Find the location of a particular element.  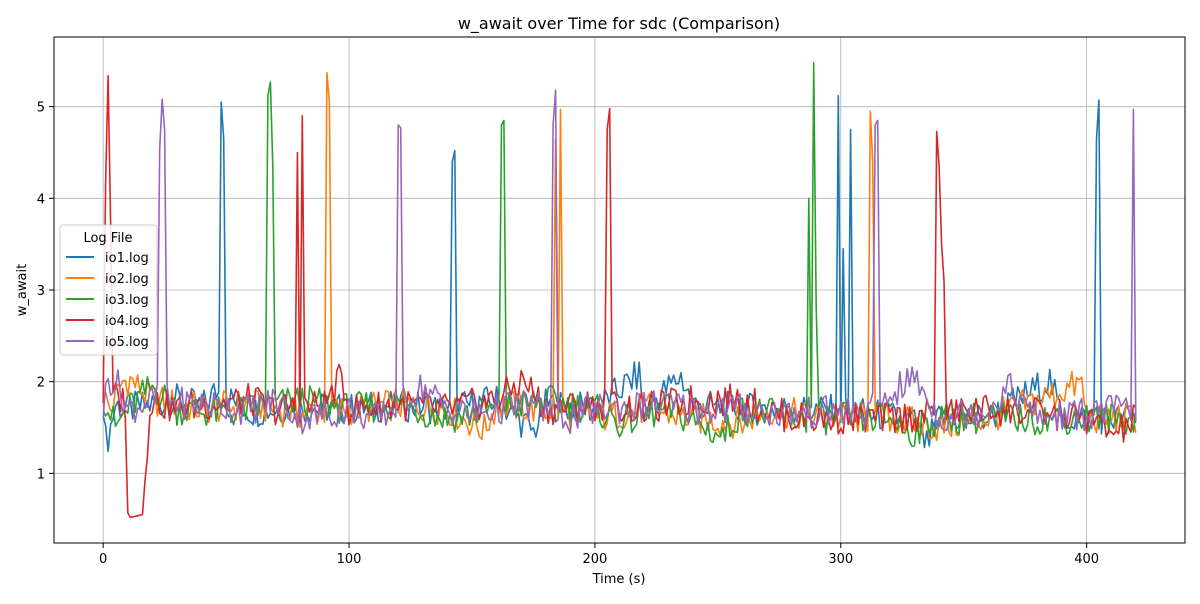

legend-label: io5.log is located at coordinates (127, 342).